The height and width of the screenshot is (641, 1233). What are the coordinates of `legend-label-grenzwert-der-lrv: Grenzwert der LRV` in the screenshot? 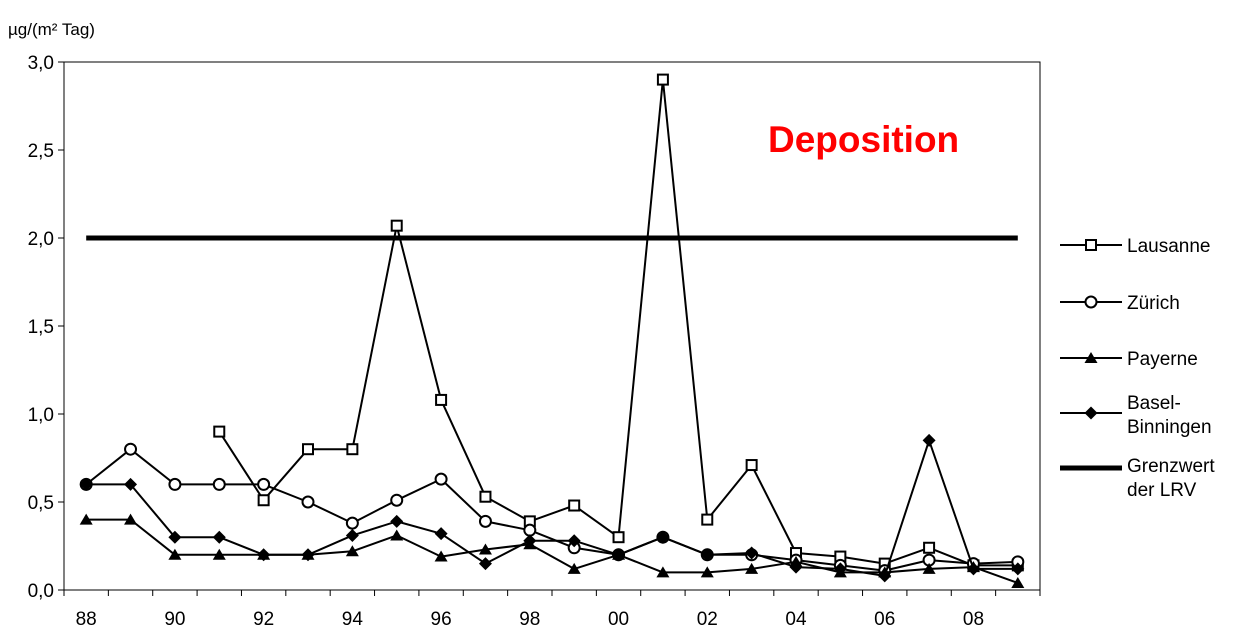 It's located at (1171, 478).